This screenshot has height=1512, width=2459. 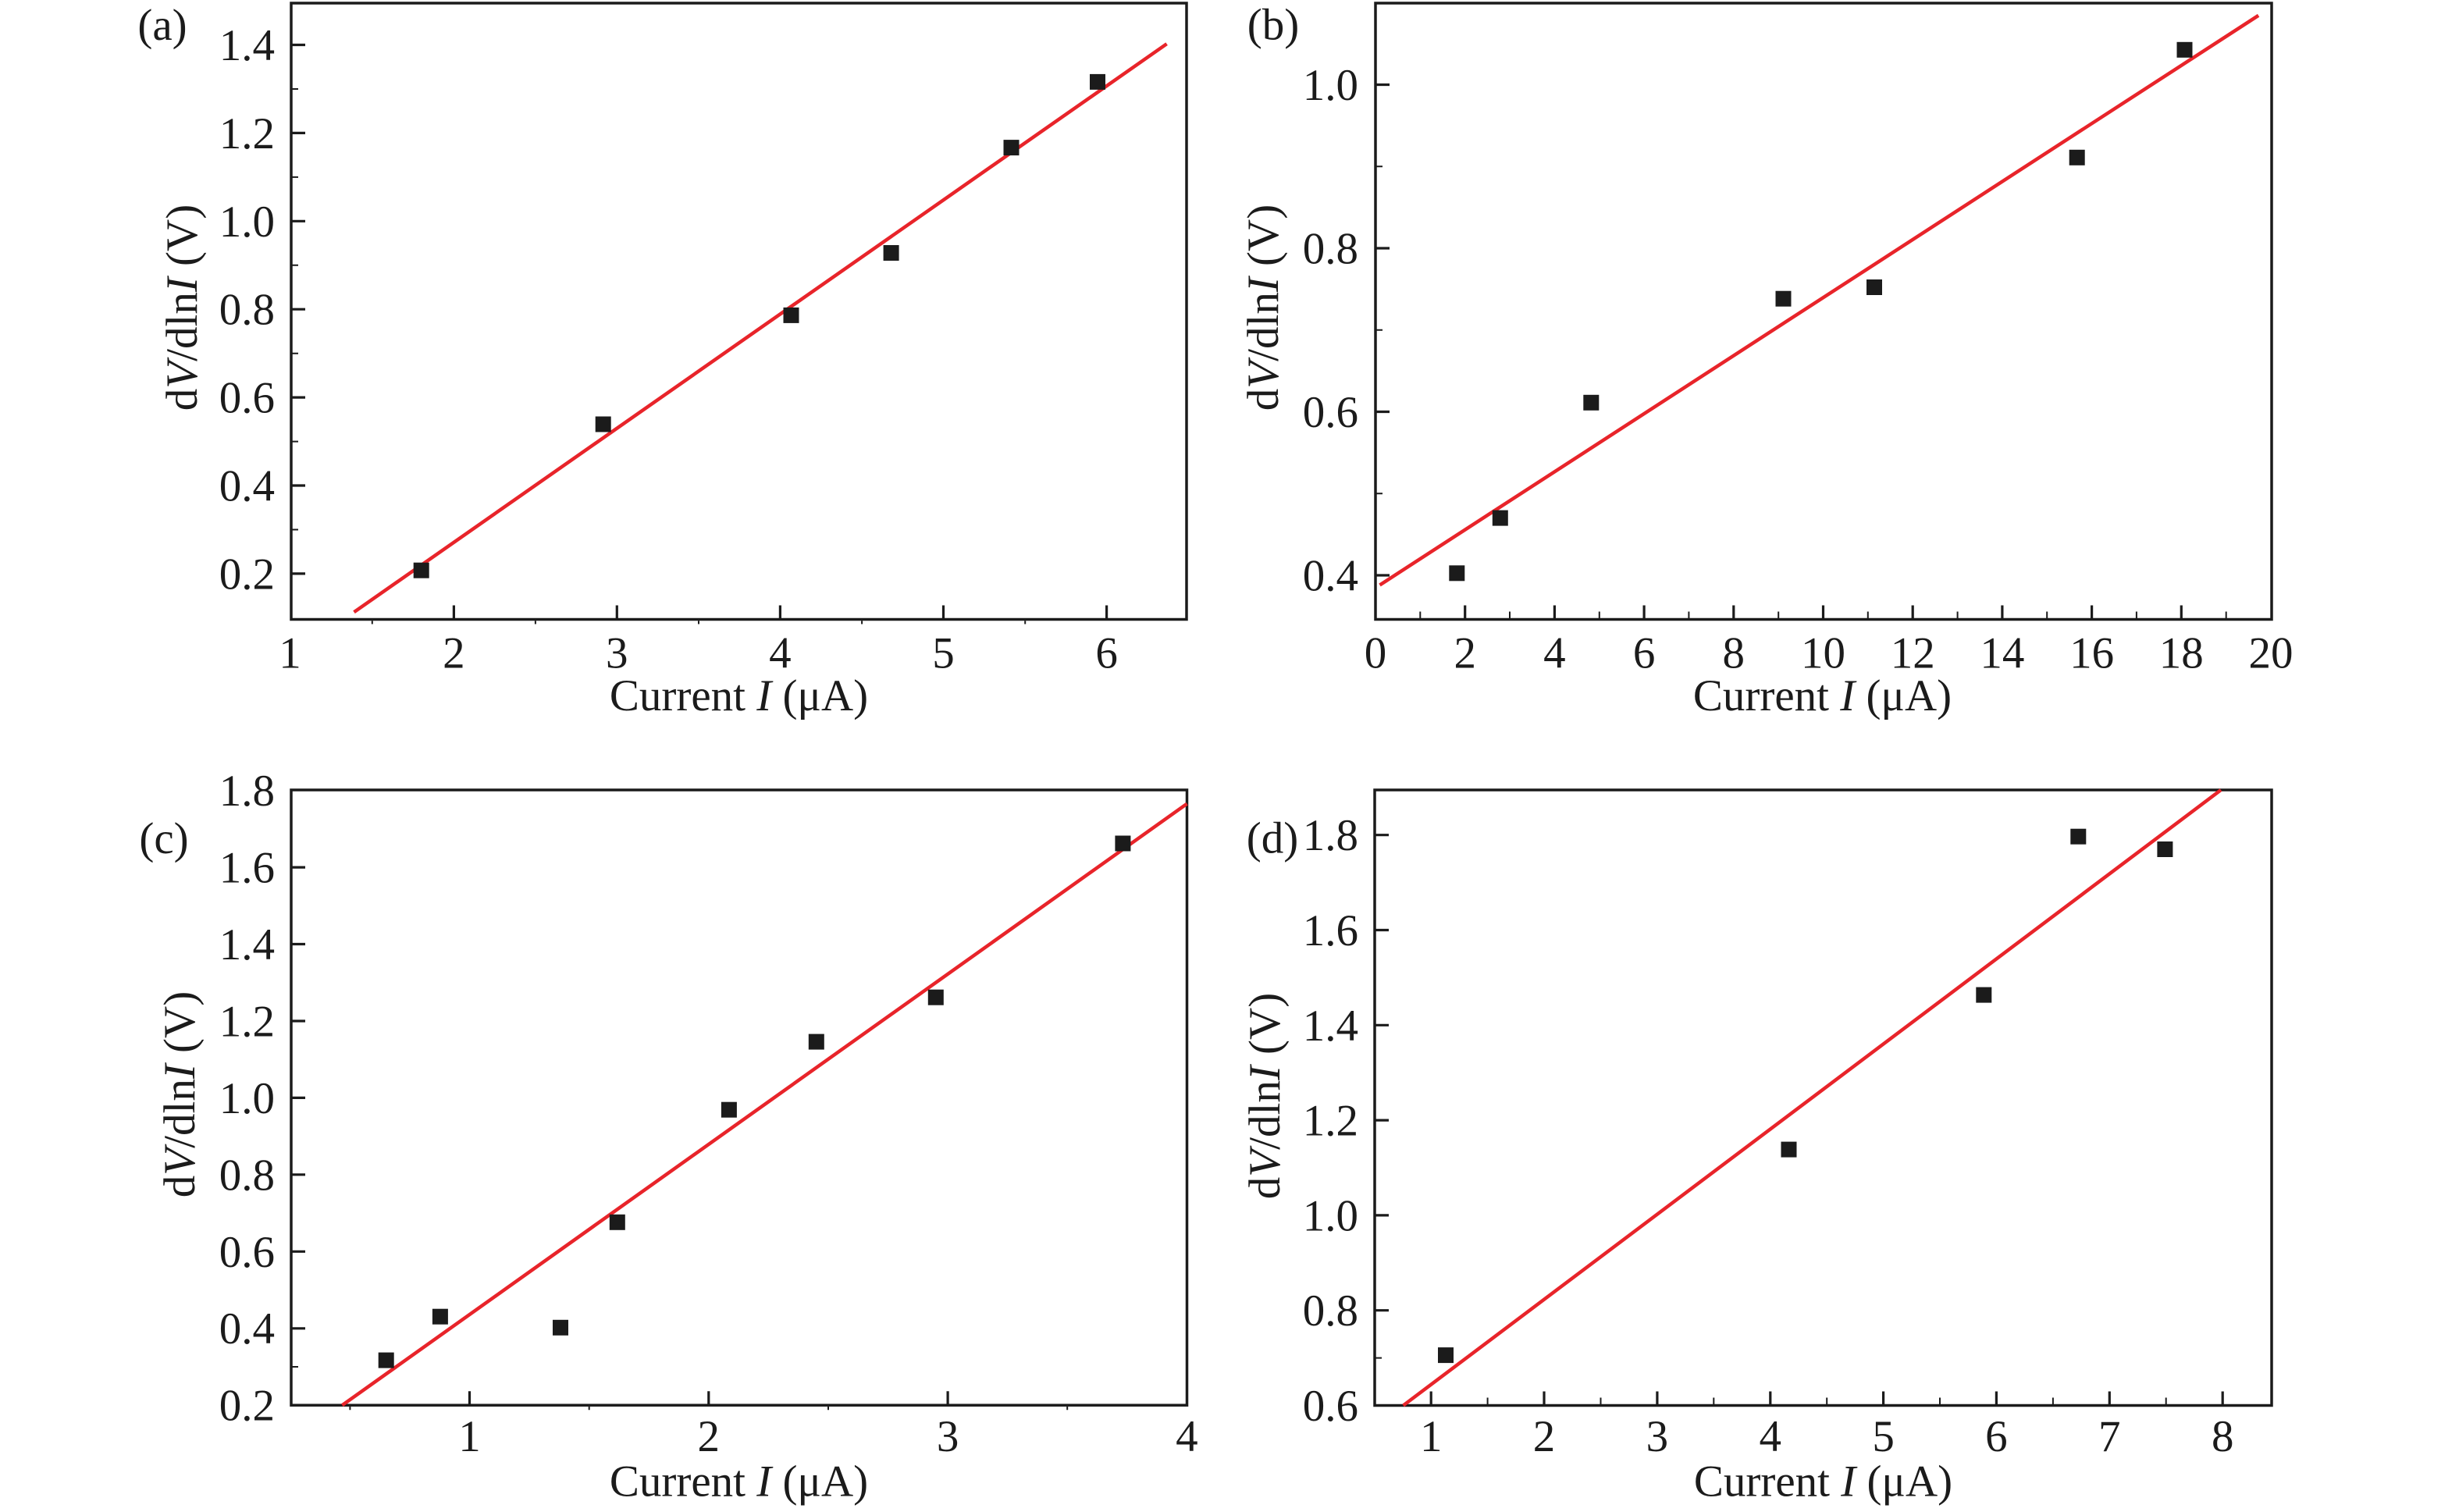 I want to click on svg-text: 12, so click(x=1913, y=653).